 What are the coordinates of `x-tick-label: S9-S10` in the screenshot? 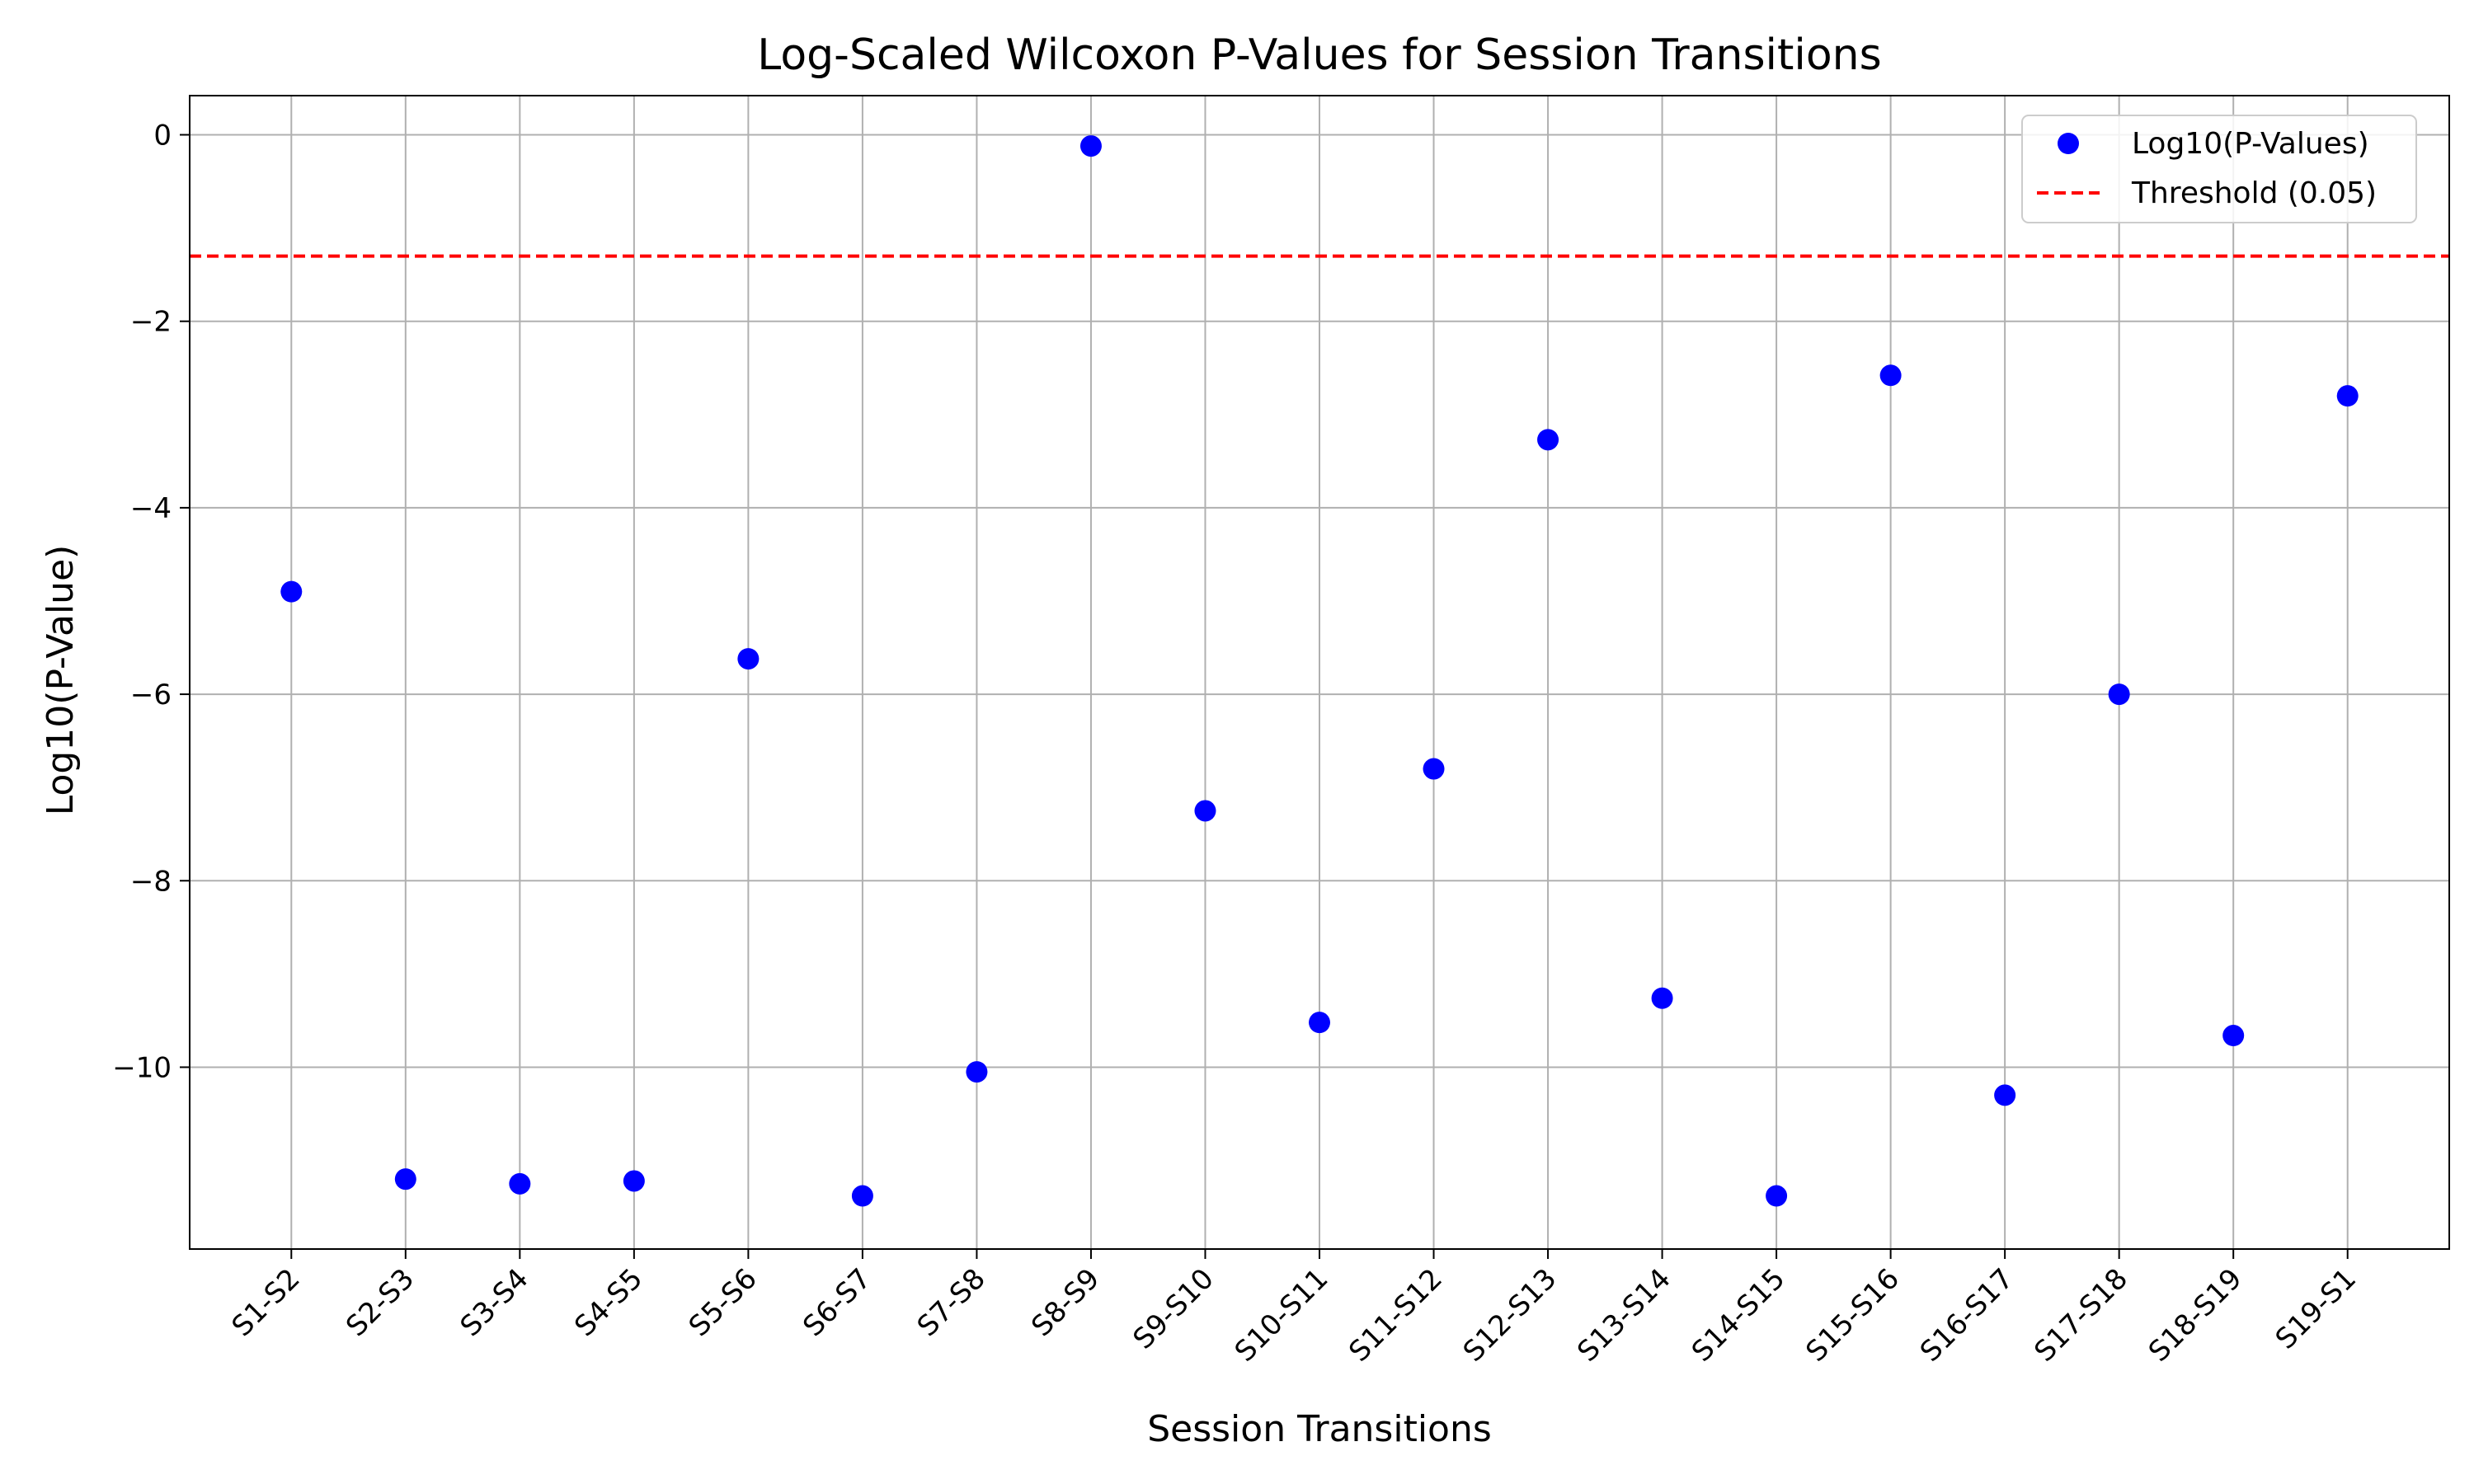 It's located at (1173, 1308).